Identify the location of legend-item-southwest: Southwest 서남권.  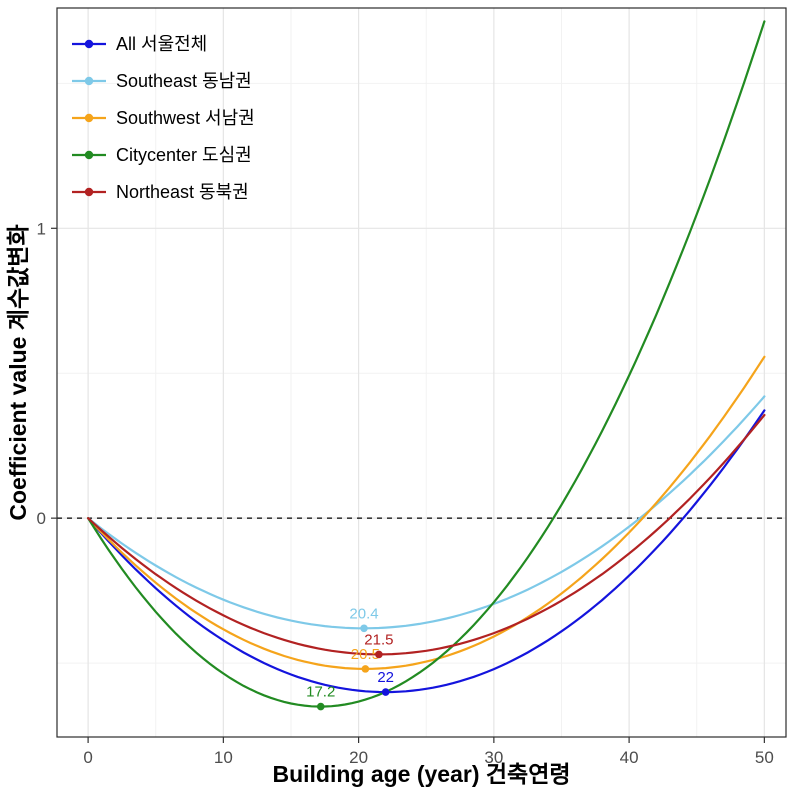
(163, 118).